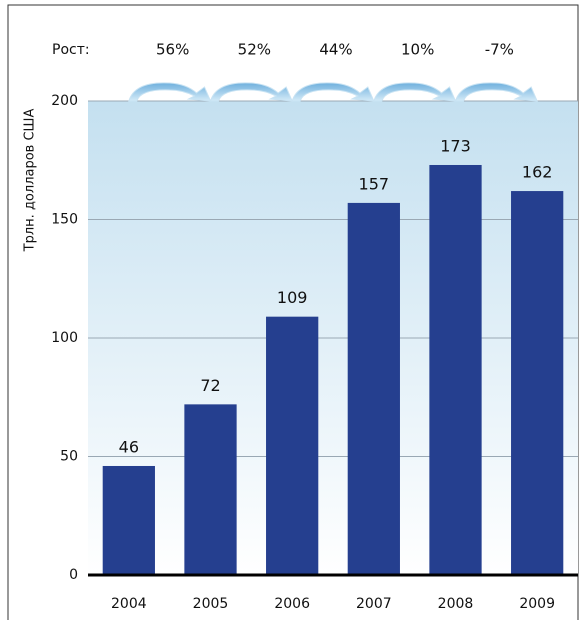  Describe the element at coordinates (254, 50) in the screenshot. I see `growth-value: 52%` at that location.